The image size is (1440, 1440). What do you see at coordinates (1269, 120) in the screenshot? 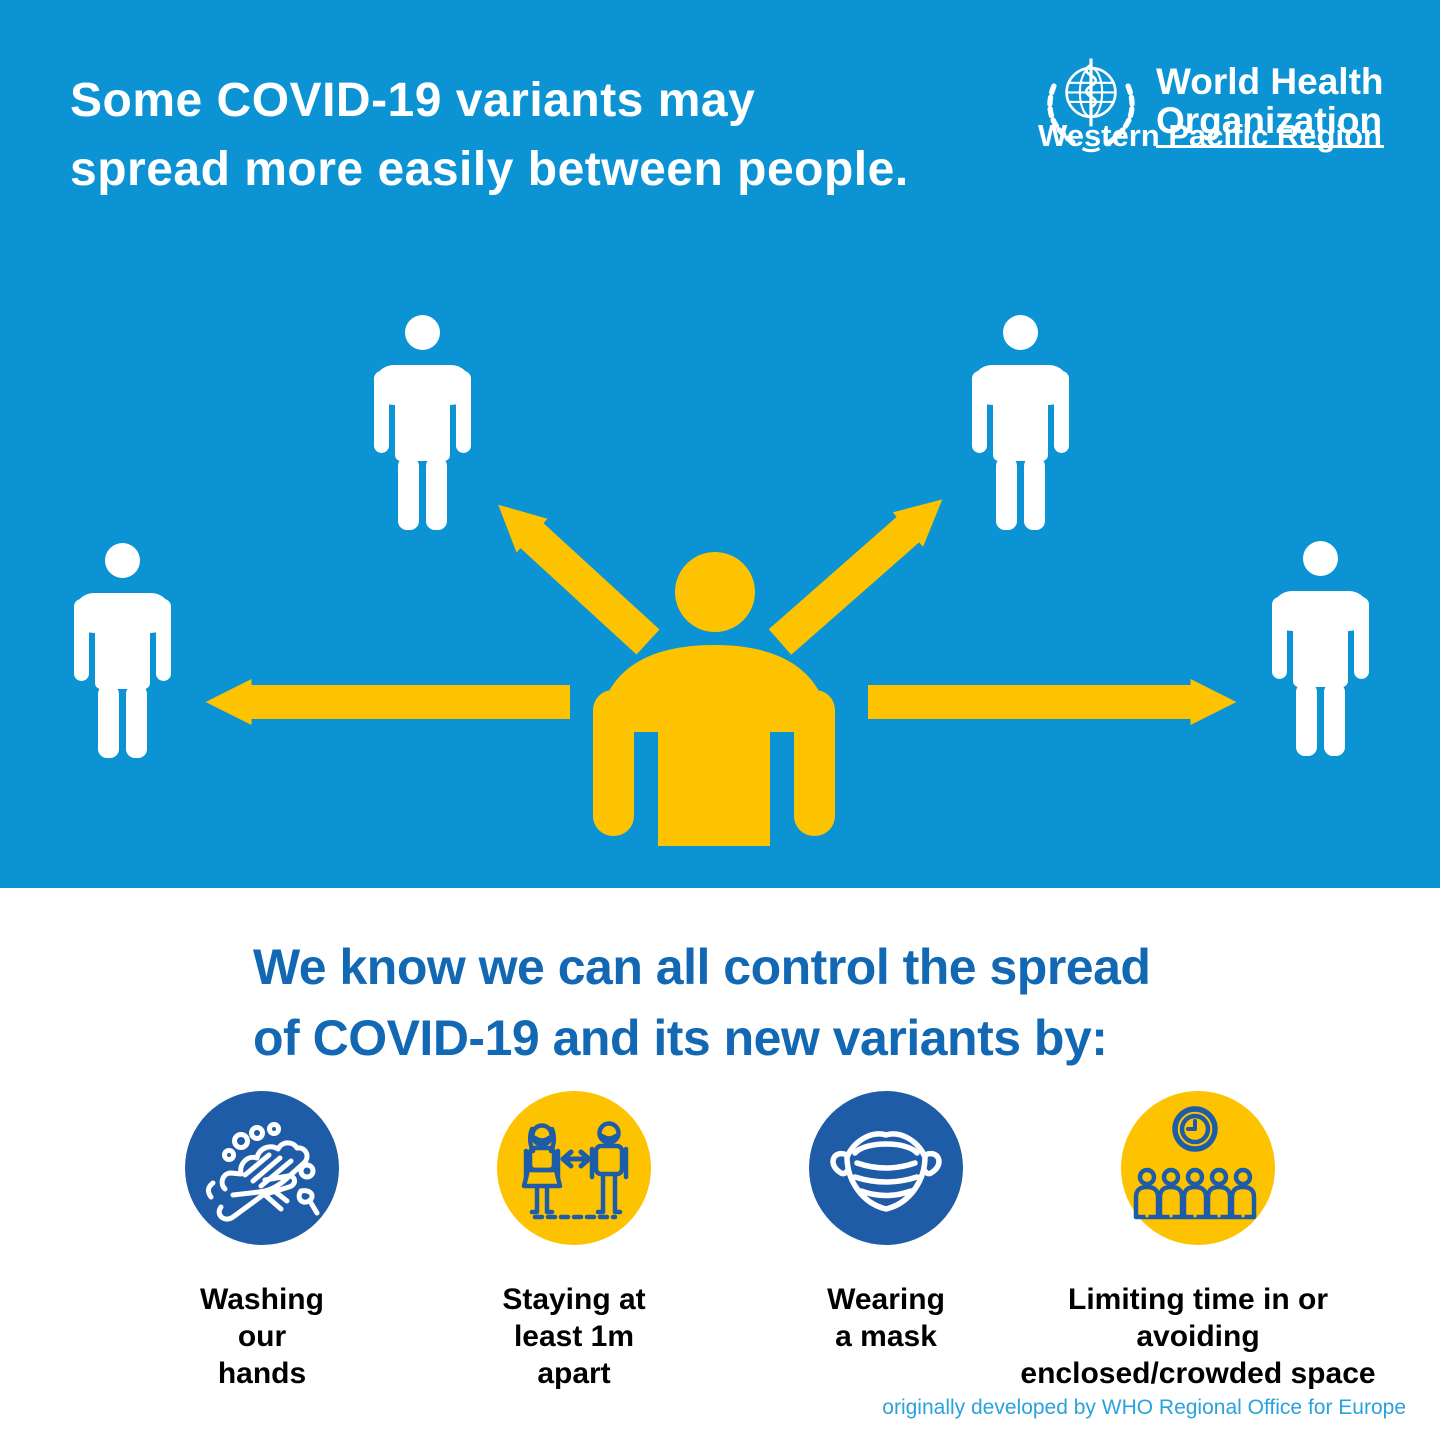
I see `who-name-line2: Organization` at bounding box center [1269, 120].